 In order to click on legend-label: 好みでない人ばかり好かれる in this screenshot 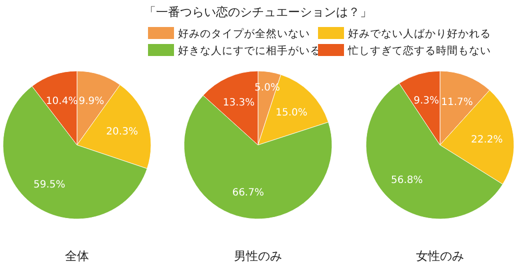, I will do `click(419, 34)`.